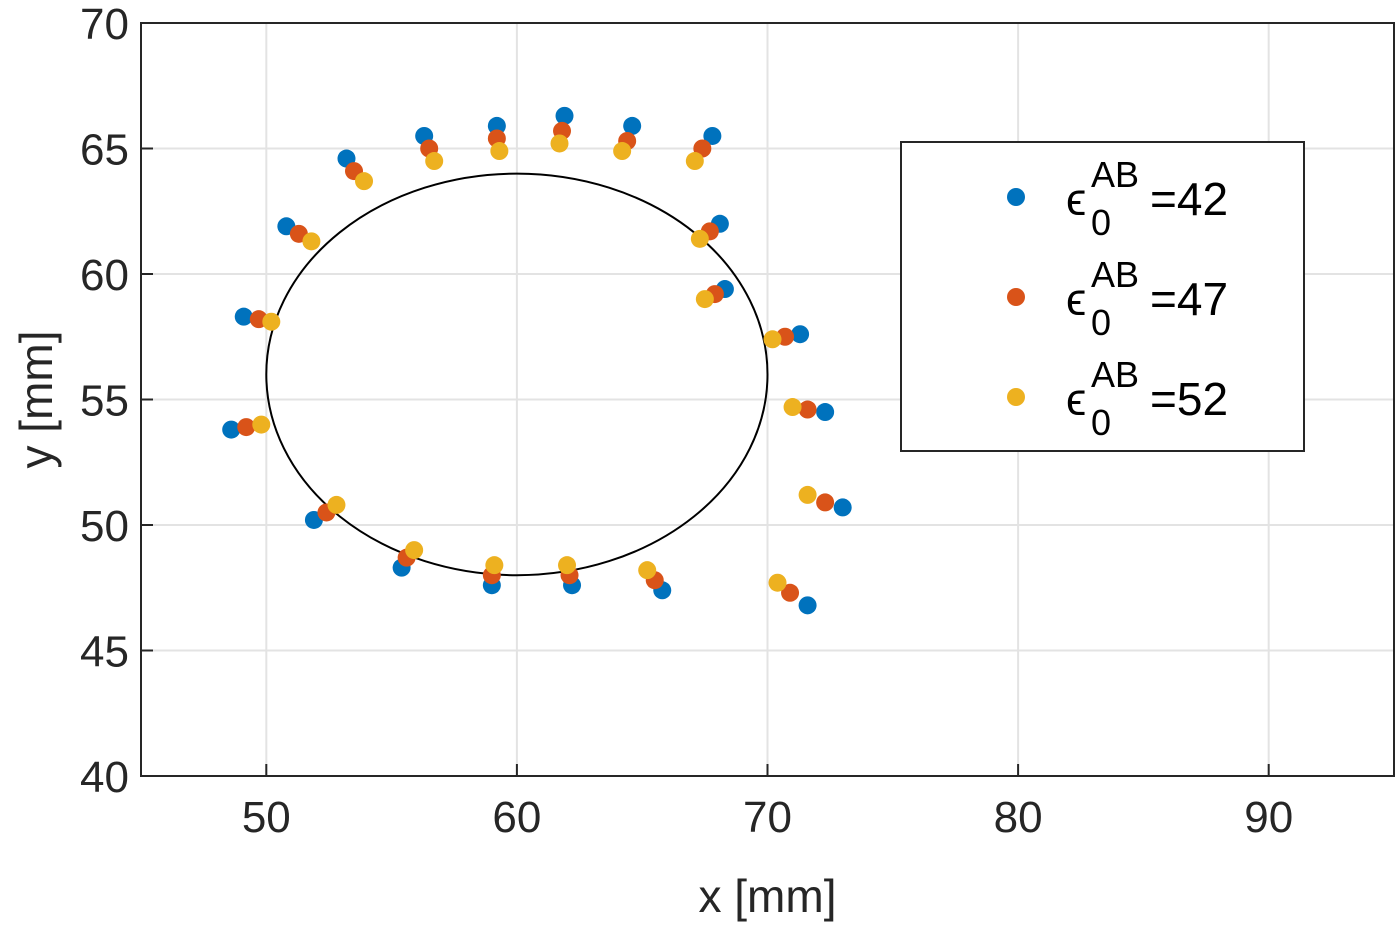 This screenshot has width=1400, height=927. I want to click on legend-value: =42, so click(1189, 199).